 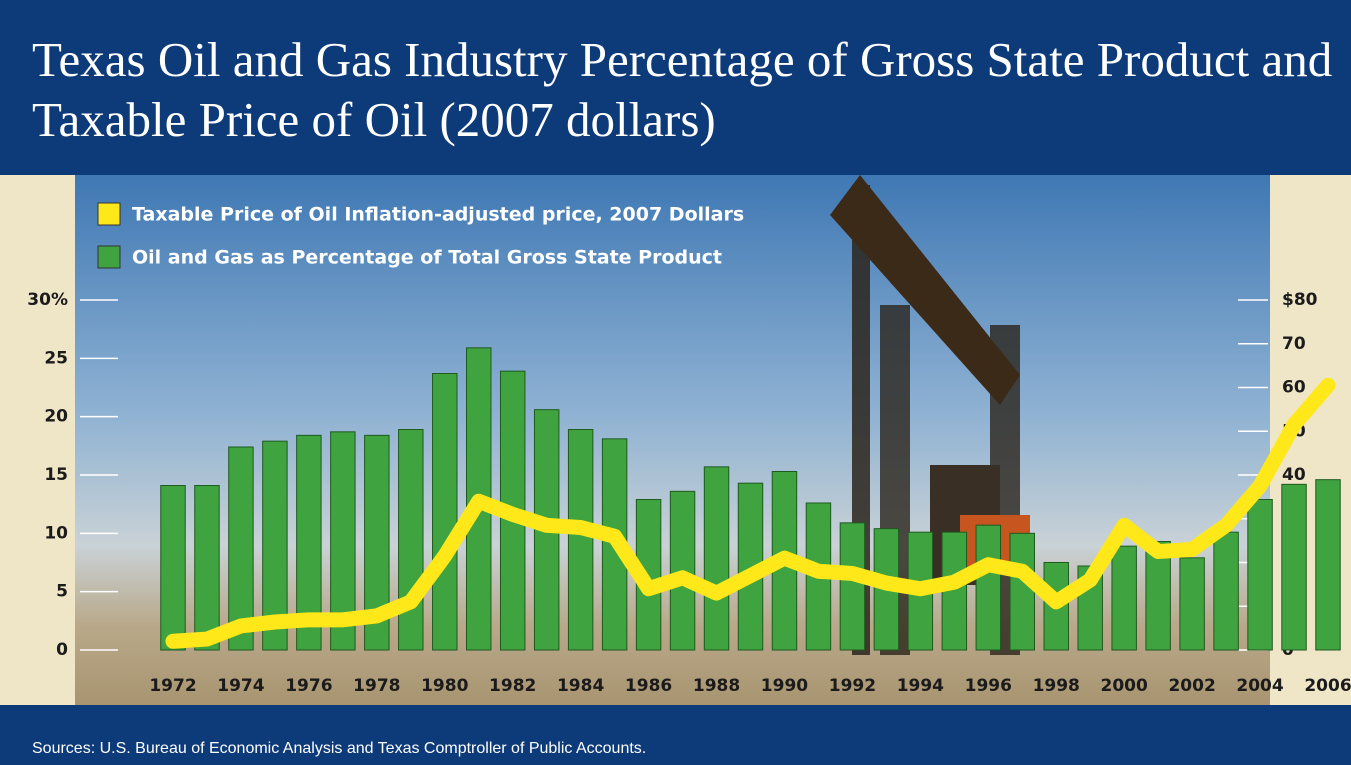 I want to click on y2-tick-label: 40, so click(x=1294, y=475).